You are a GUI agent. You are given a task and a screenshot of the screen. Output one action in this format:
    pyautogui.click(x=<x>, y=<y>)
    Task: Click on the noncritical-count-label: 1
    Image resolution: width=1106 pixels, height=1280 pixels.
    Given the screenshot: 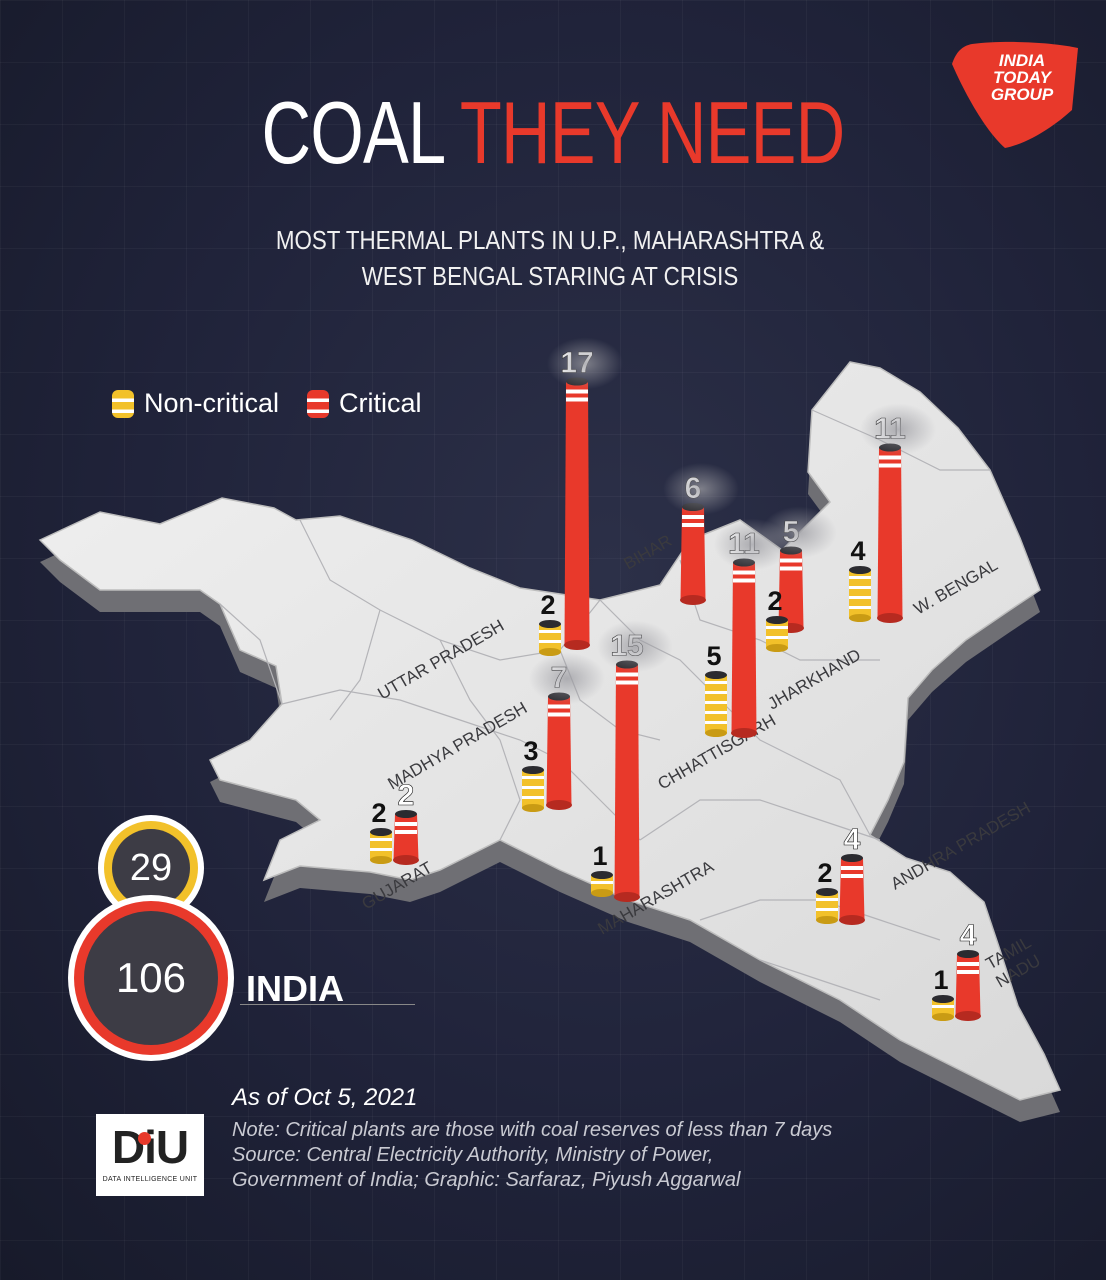 What is the action you would take?
    pyautogui.click(x=599, y=856)
    